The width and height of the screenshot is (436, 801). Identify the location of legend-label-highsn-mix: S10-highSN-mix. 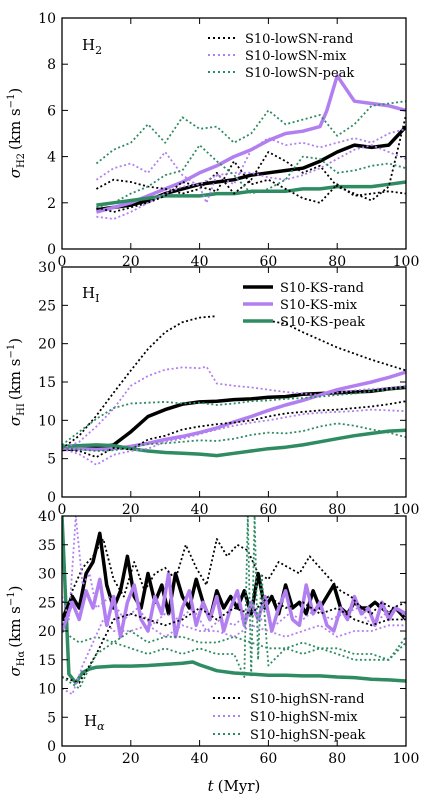
(304, 717).